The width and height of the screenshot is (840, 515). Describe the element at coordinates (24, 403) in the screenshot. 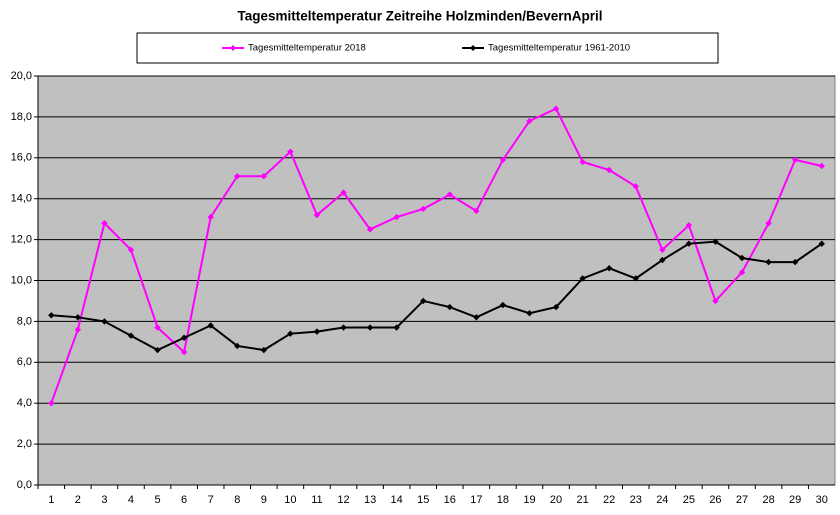

I see `y-tick-label: 4,0` at that location.